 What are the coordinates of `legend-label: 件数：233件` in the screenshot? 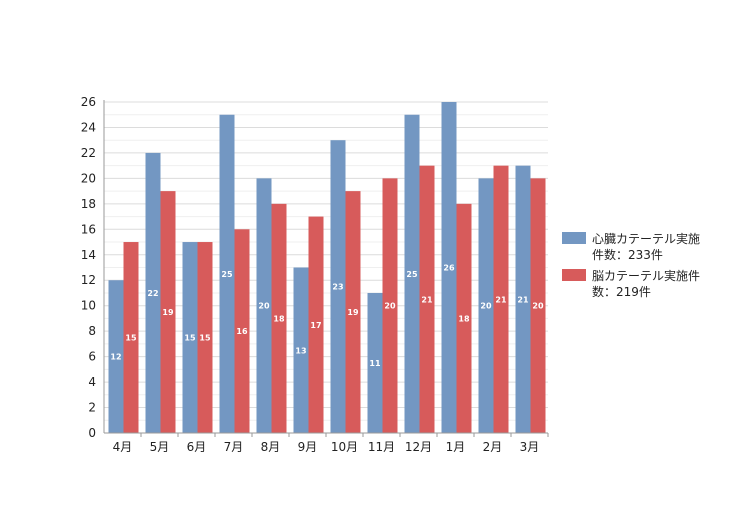 It's located at (627, 254).